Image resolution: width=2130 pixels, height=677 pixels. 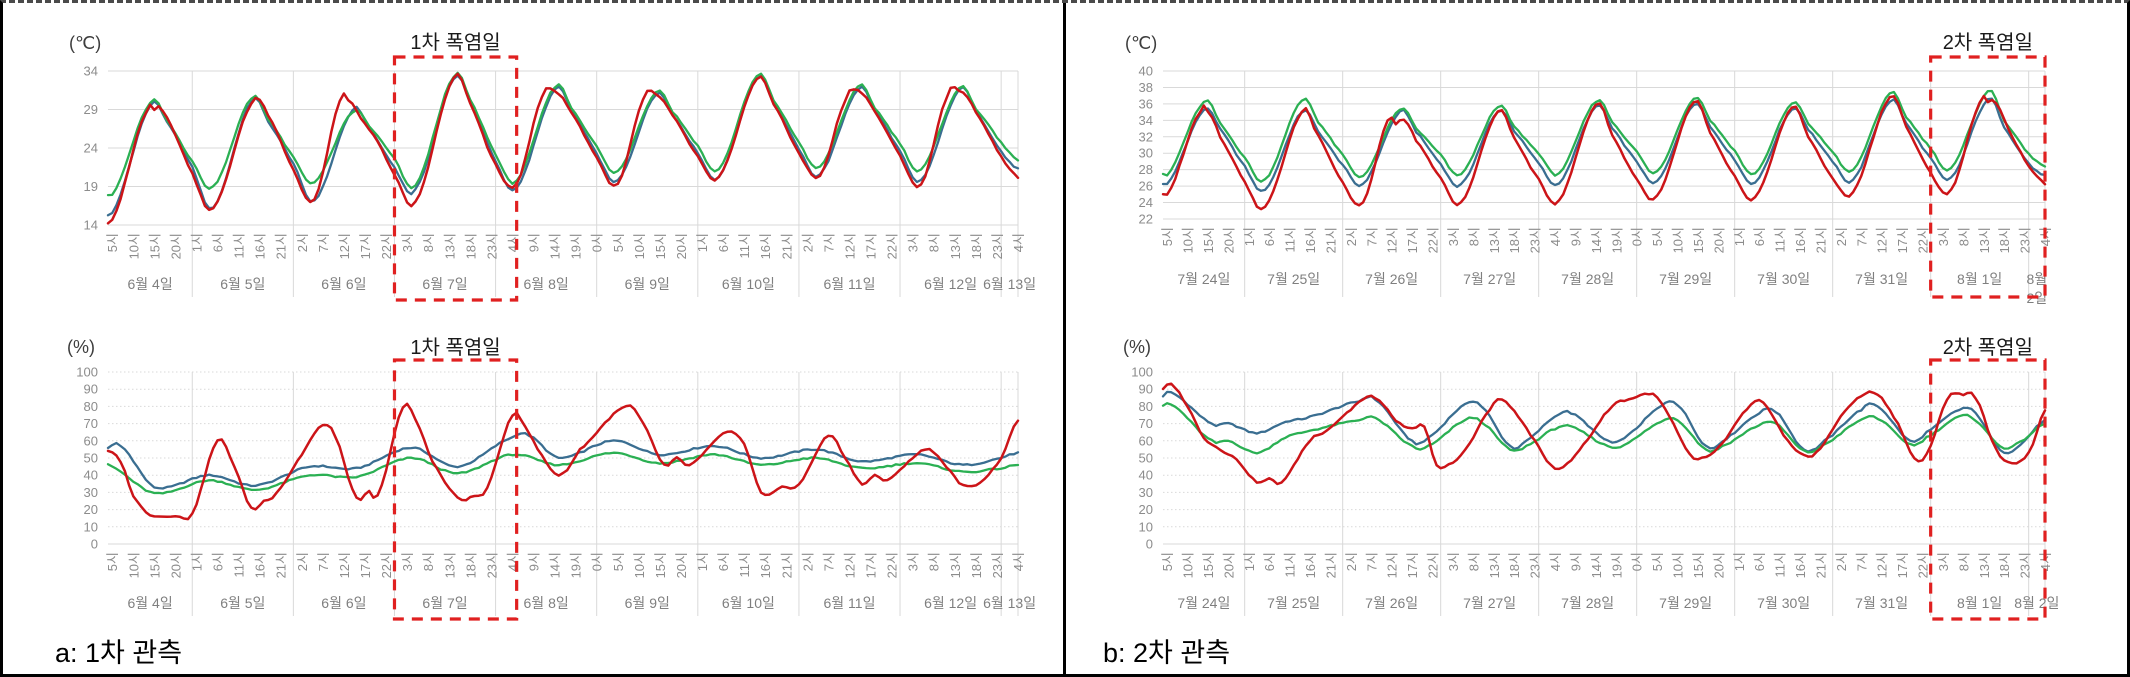 What do you see at coordinates (1979, 603) in the screenshot?
I see `date-label: 8월 1일` at bounding box center [1979, 603].